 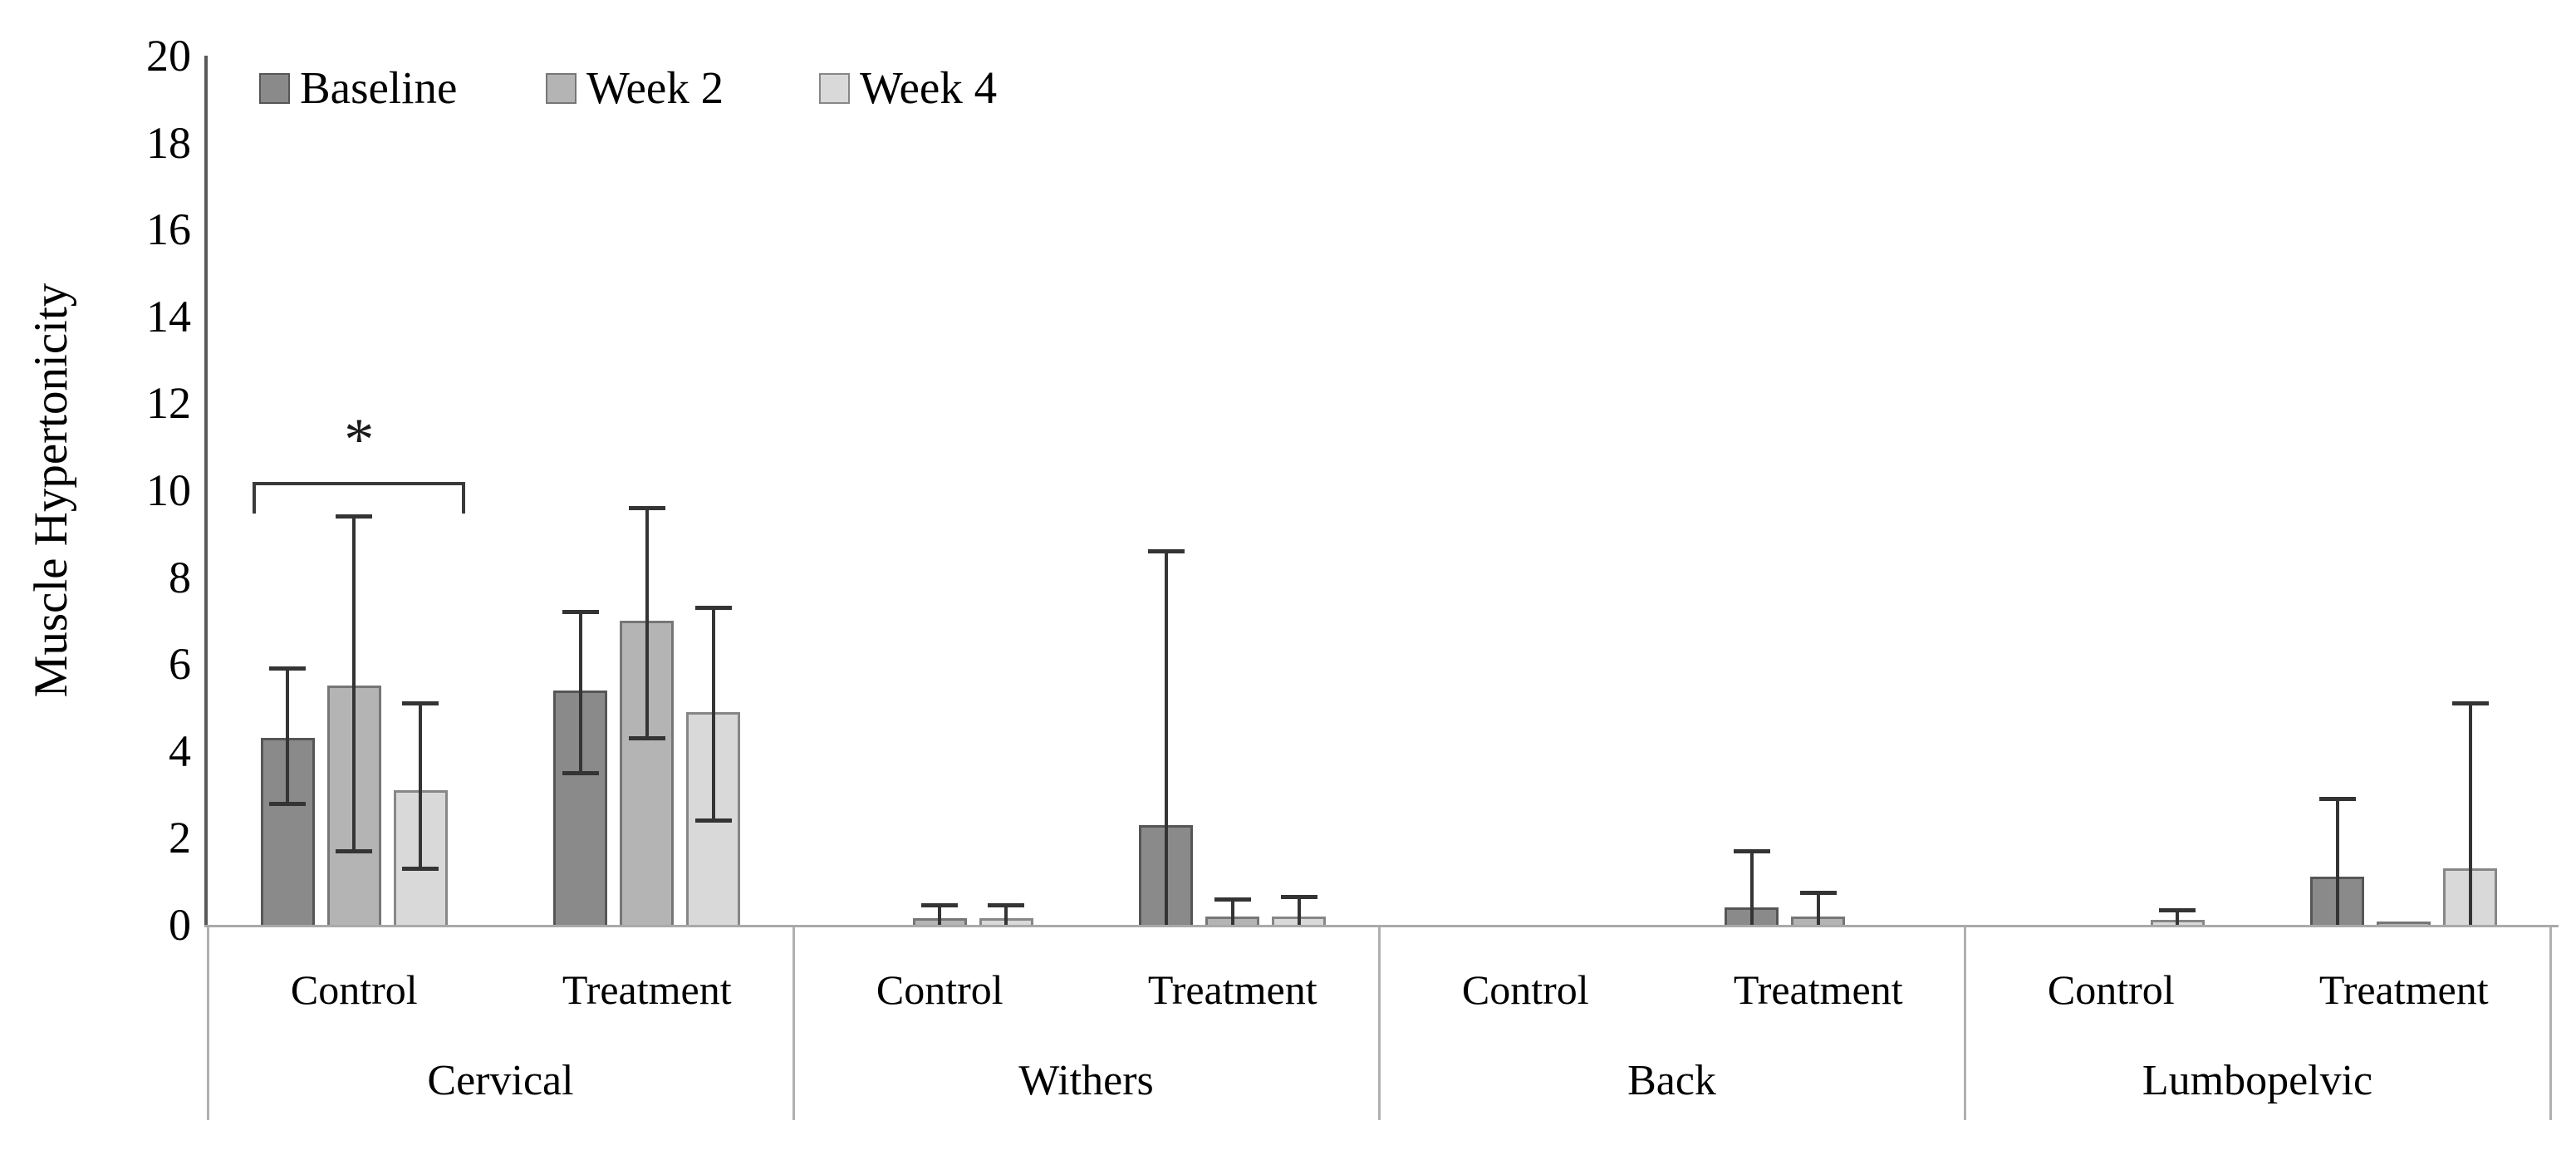 I want to click on y-tick-label: 20, so click(x=168, y=56).